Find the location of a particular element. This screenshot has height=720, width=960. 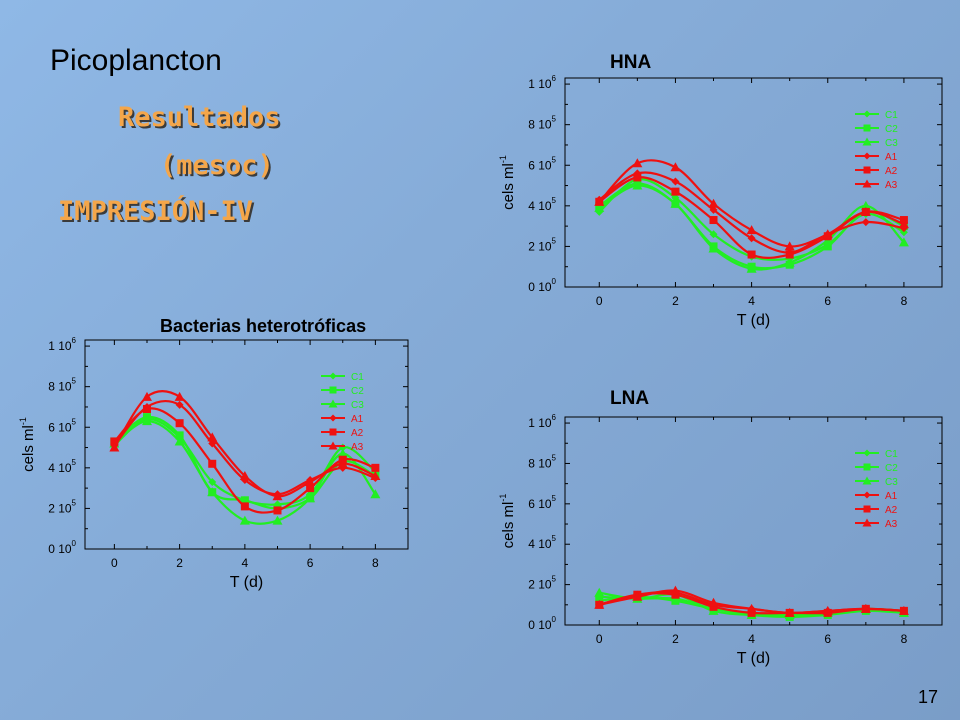

plot-frame is located at coordinates (753, 521).